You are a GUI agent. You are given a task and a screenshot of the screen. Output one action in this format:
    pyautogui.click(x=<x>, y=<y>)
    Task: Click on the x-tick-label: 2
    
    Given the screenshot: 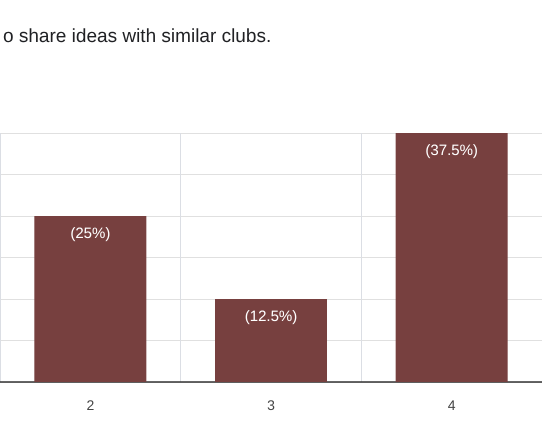 What is the action you would take?
    pyautogui.click(x=90, y=405)
    